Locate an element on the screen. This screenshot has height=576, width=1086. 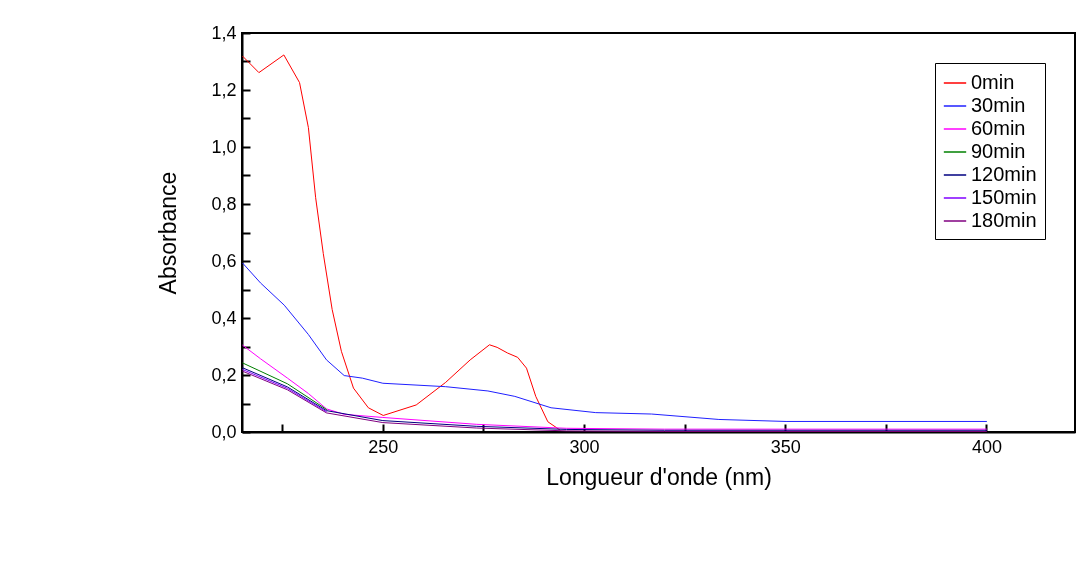
legend-label: 60min is located at coordinates (998, 128).